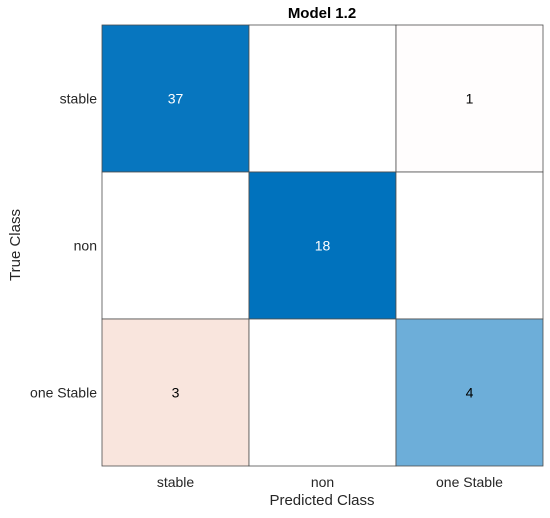 Image resolution: width=550 pixels, height=518 pixels. I want to click on x-tick-label: one Stable, so click(469, 482).